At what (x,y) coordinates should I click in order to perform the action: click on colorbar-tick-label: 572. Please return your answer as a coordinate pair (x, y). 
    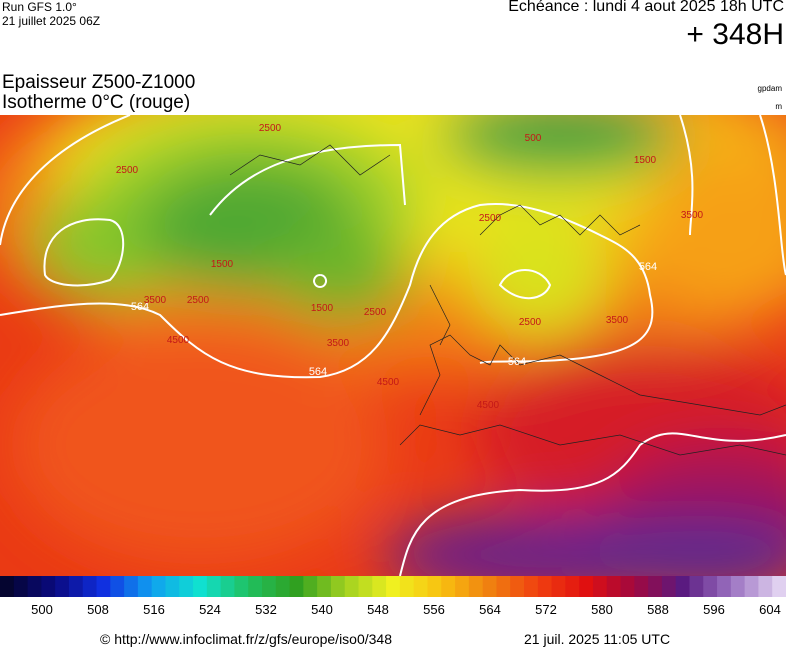
    Looking at the image, I should click on (546, 609).